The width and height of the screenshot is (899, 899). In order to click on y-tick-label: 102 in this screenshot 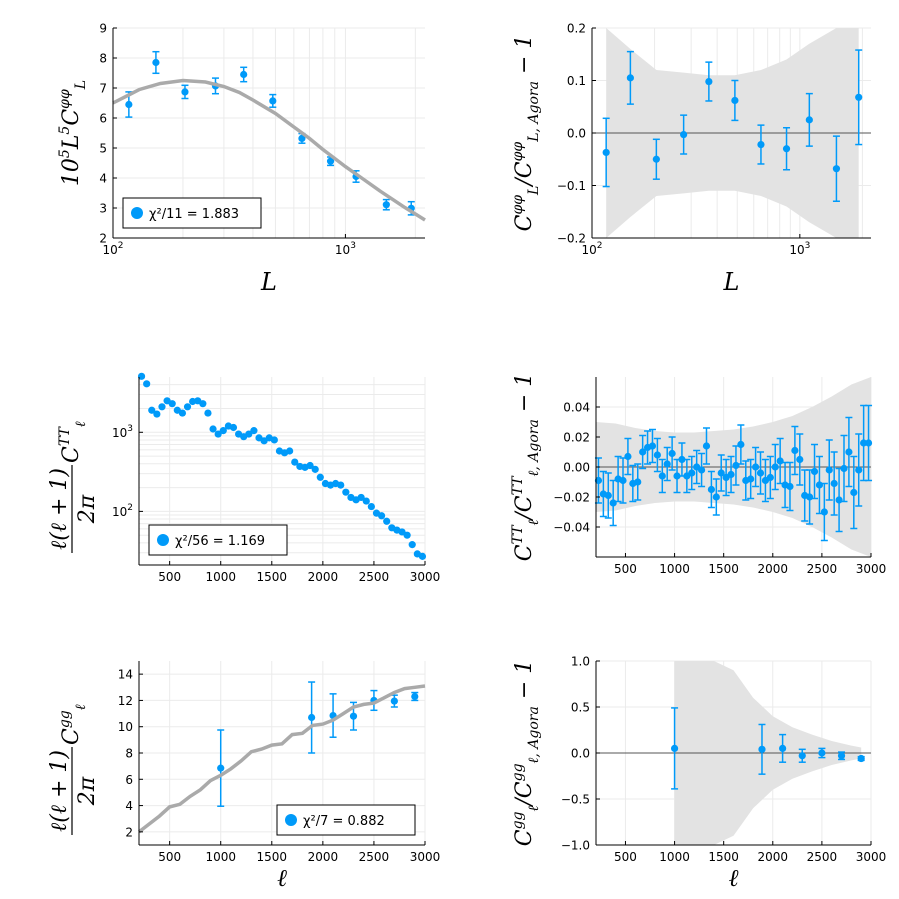, I will do `click(122, 511)`.